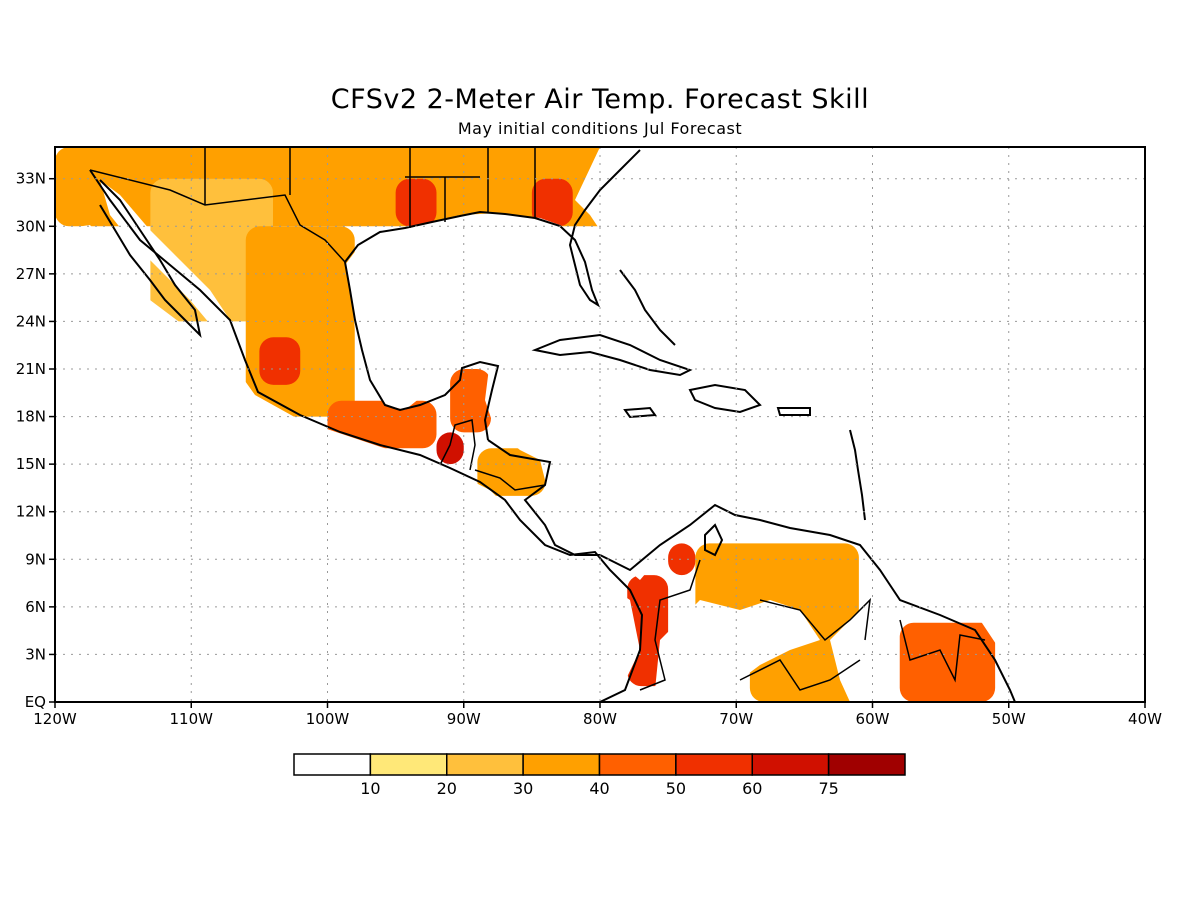  Describe the element at coordinates (600, 99) in the screenshot. I see `map-title: CFSv2 2-Meter Air Temp. Forecast Skill` at that location.